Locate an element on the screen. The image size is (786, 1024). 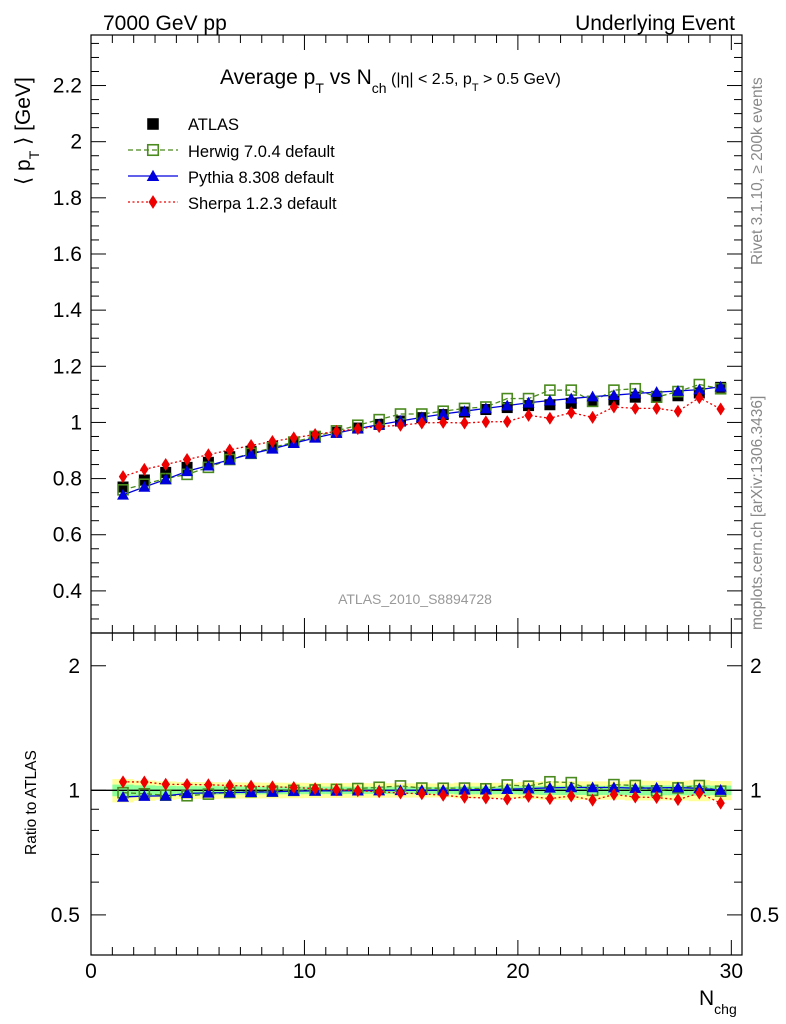
y-tick-label: 1.2 is located at coordinates (67, 366).